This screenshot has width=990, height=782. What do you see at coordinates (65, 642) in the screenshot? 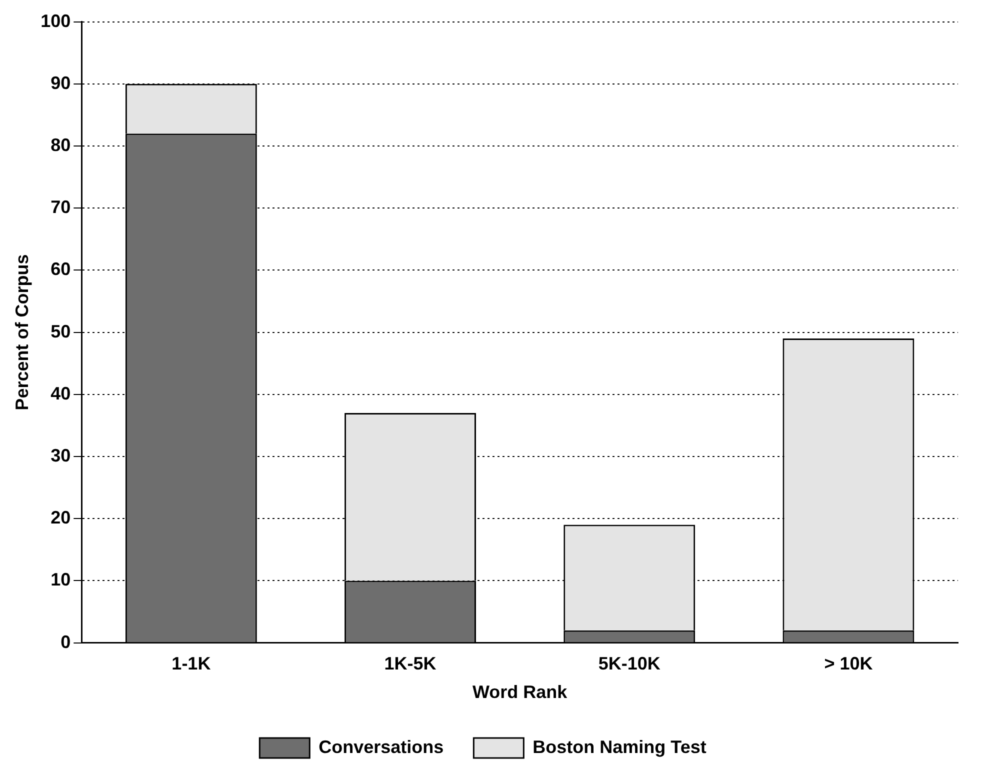
I see `y-tick-label: 0` at bounding box center [65, 642].